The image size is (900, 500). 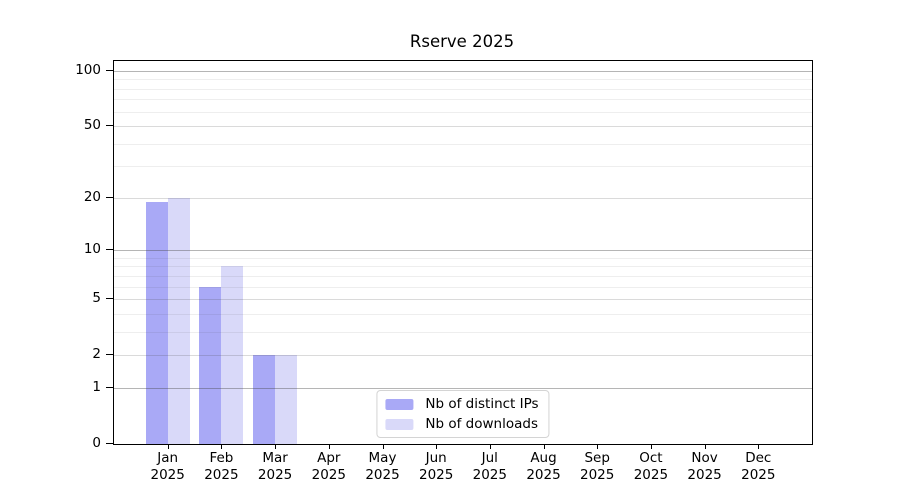 What do you see at coordinates (210, 365) in the screenshot?
I see `bar-distinct-ips-feb` at bounding box center [210, 365].